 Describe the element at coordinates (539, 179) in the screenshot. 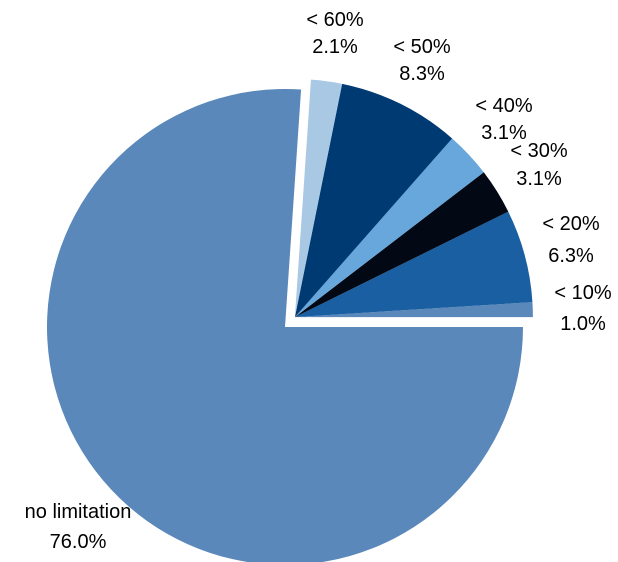

I see `slice-label-lt30-value: 3.1%` at that location.